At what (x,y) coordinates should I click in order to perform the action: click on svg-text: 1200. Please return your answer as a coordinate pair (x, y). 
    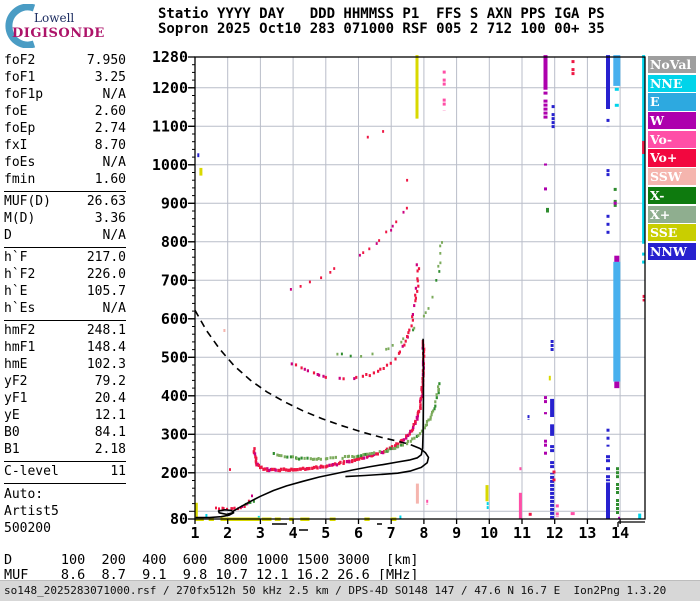
    Looking at the image, I should click on (170, 88).